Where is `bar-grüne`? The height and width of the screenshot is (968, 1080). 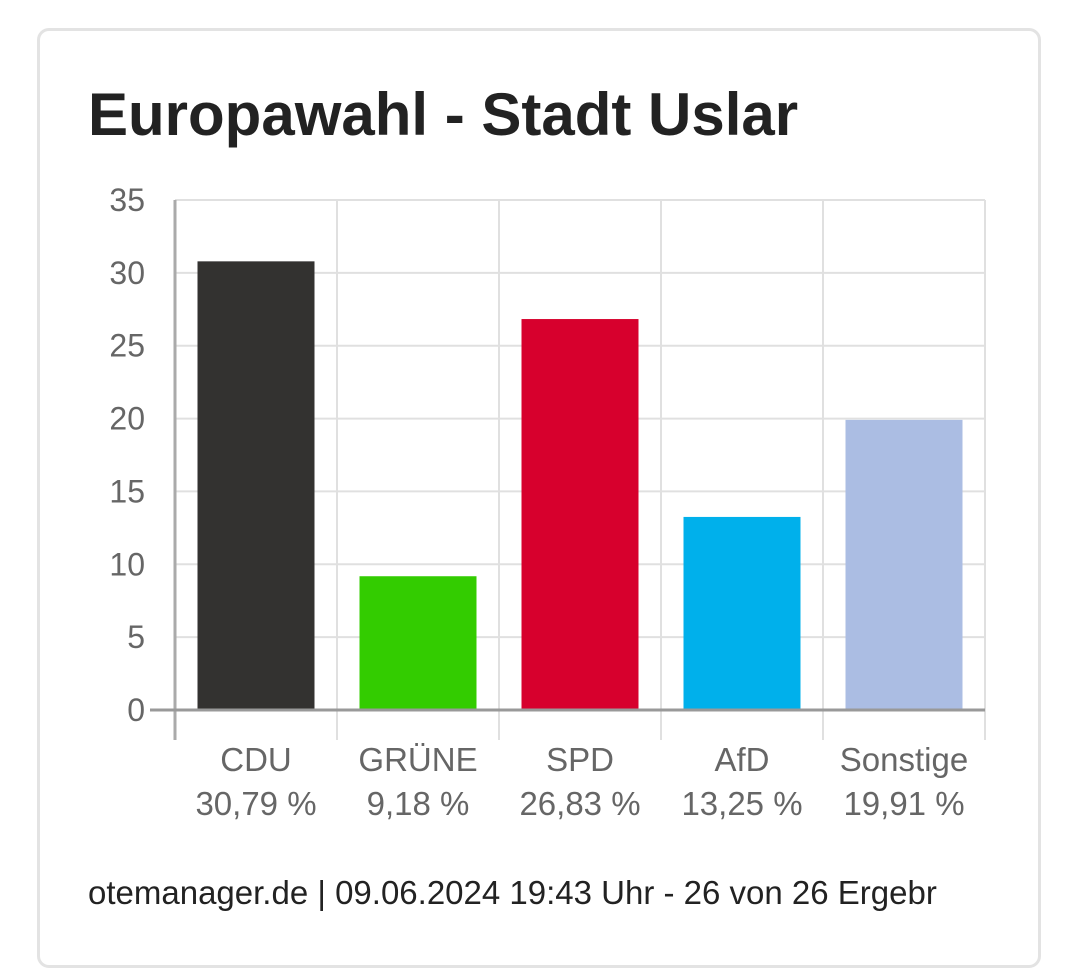
bar-grüne is located at coordinates (418, 643).